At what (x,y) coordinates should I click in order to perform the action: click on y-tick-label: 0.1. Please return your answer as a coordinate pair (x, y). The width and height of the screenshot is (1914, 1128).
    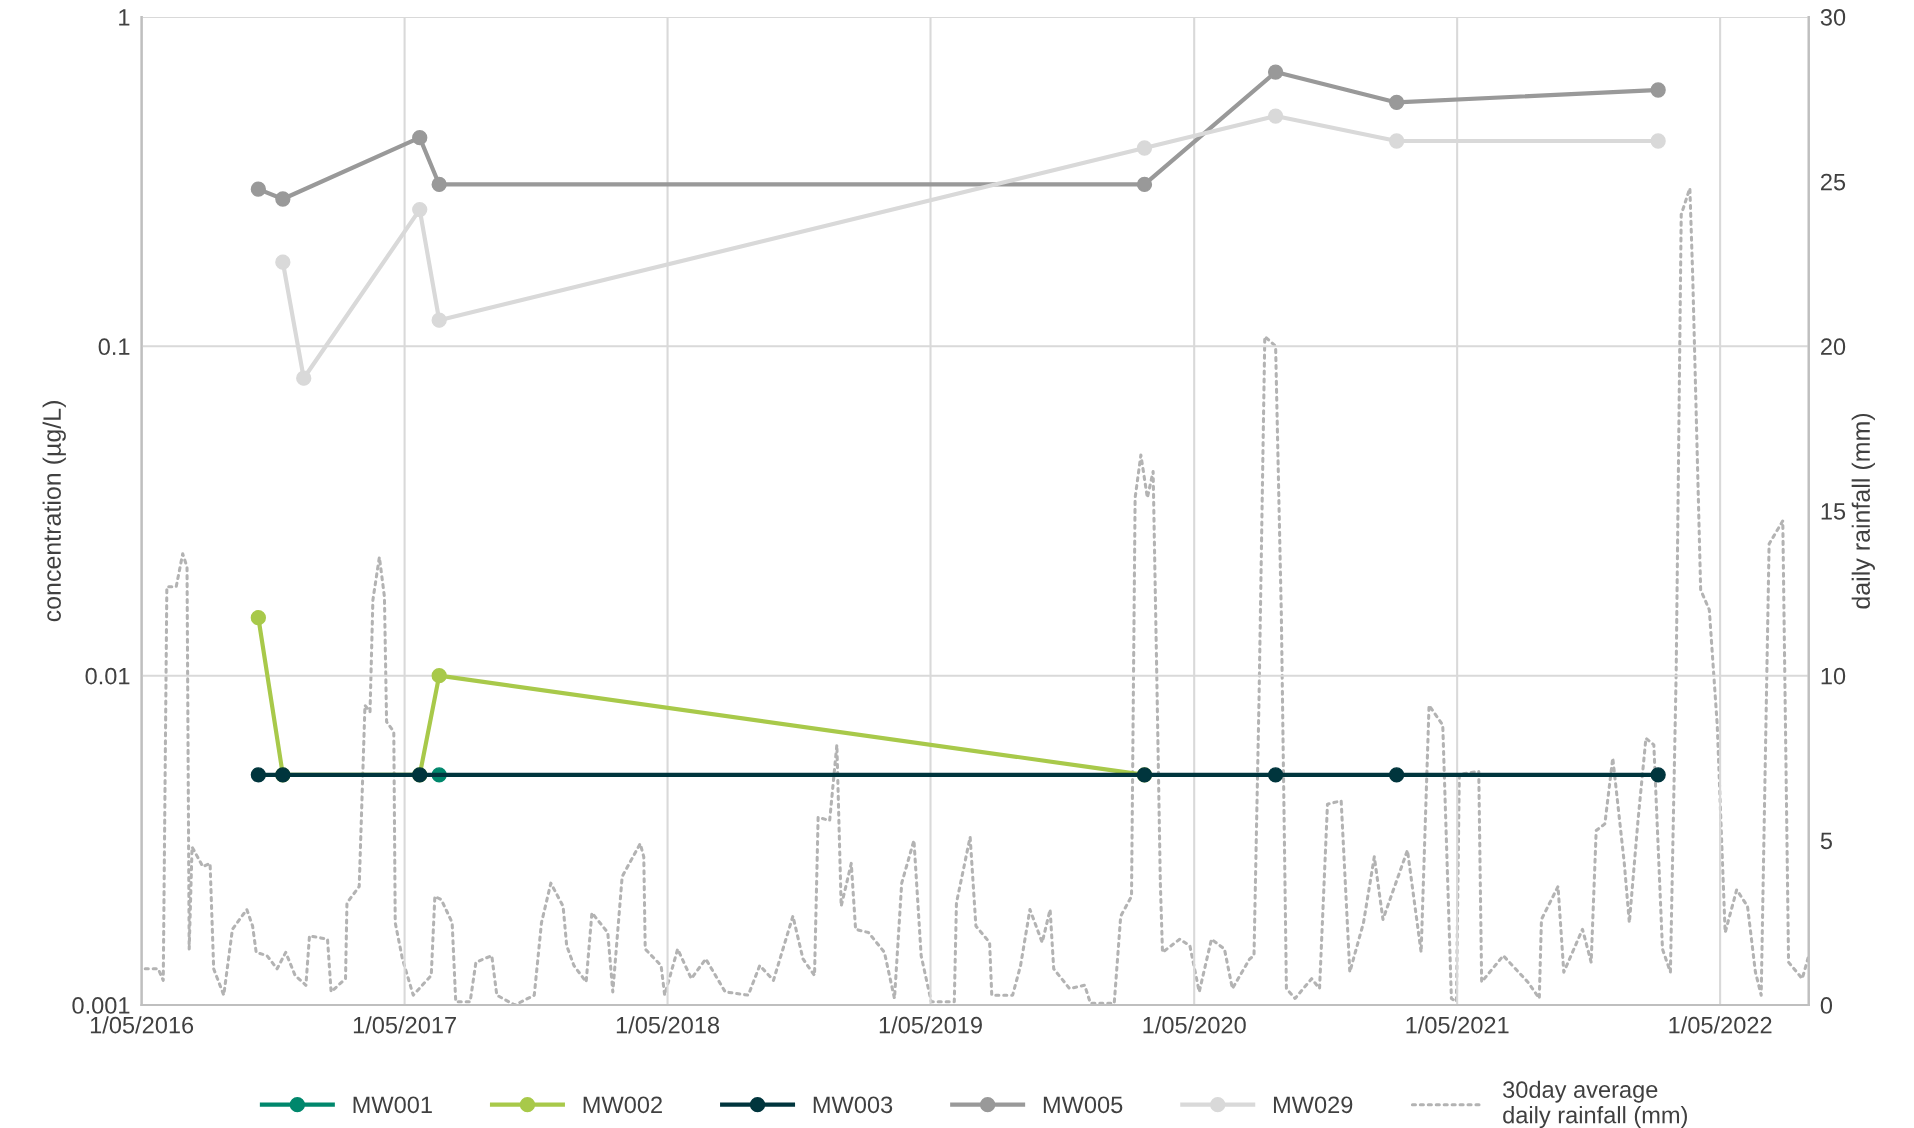
    Looking at the image, I should click on (114, 347).